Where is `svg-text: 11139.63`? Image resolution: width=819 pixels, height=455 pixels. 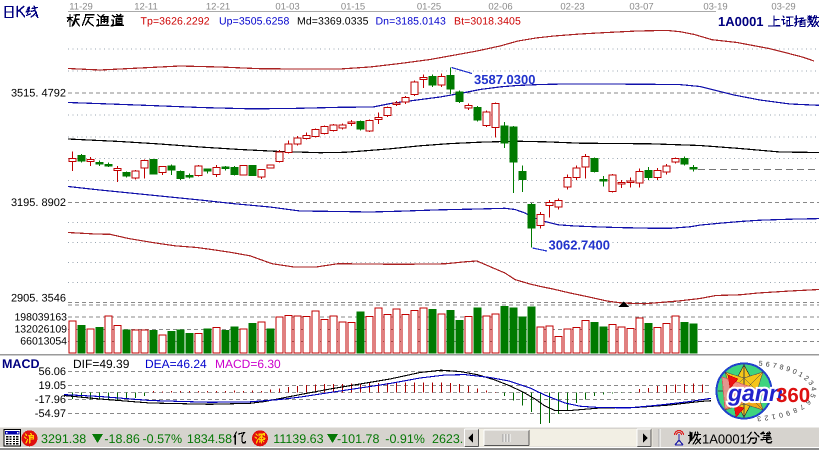 svg-text: 11139.63 is located at coordinates (298, 439).